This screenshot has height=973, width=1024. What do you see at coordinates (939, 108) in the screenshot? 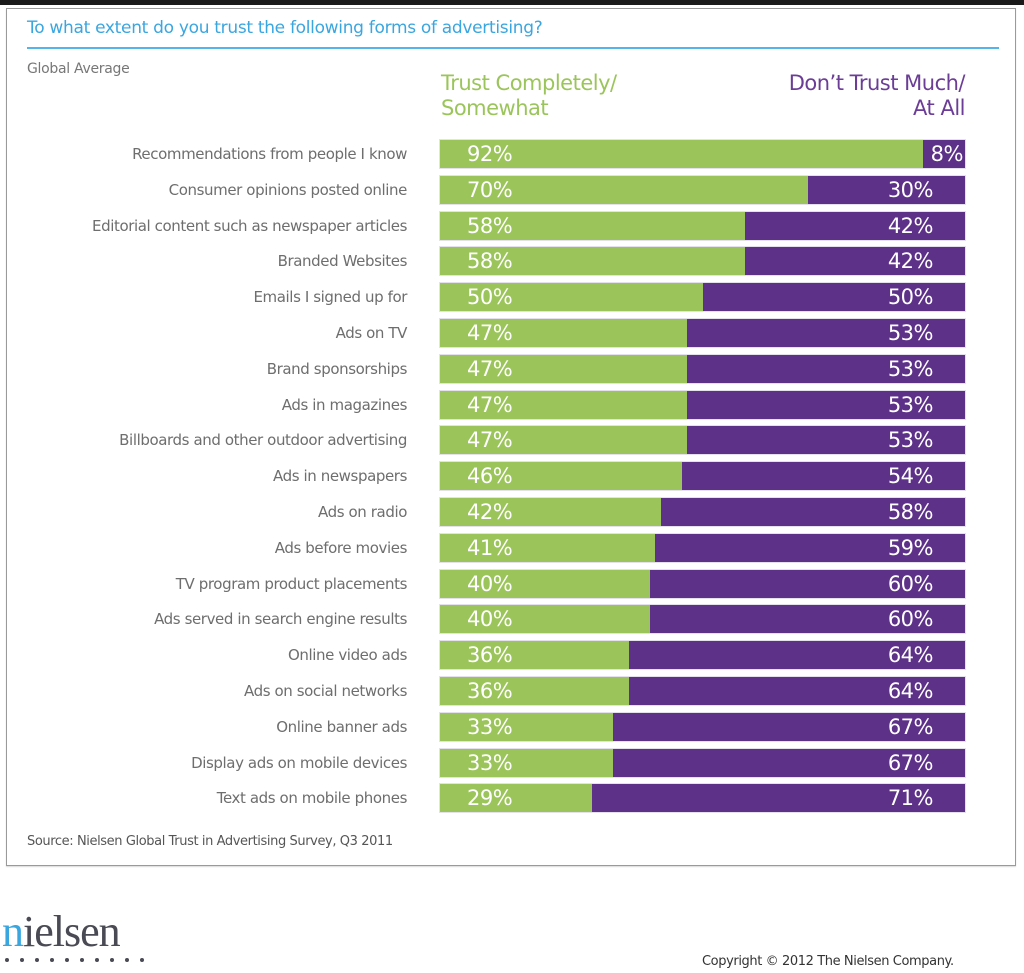
I see `legend-distrust-line2: At All` at bounding box center [939, 108].